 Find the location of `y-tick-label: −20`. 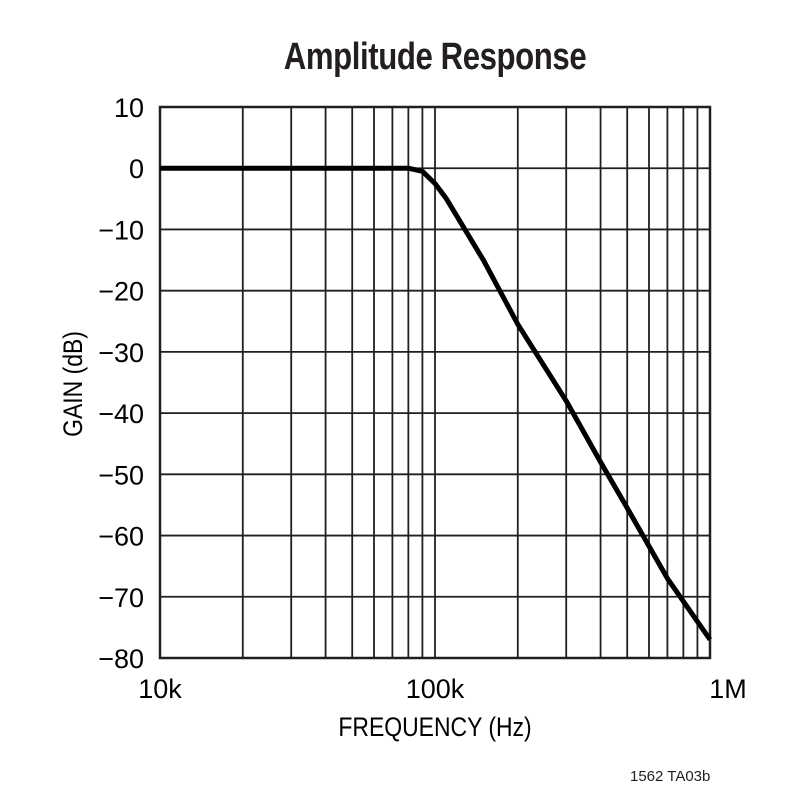

y-tick-label: −20 is located at coordinates (121, 292).